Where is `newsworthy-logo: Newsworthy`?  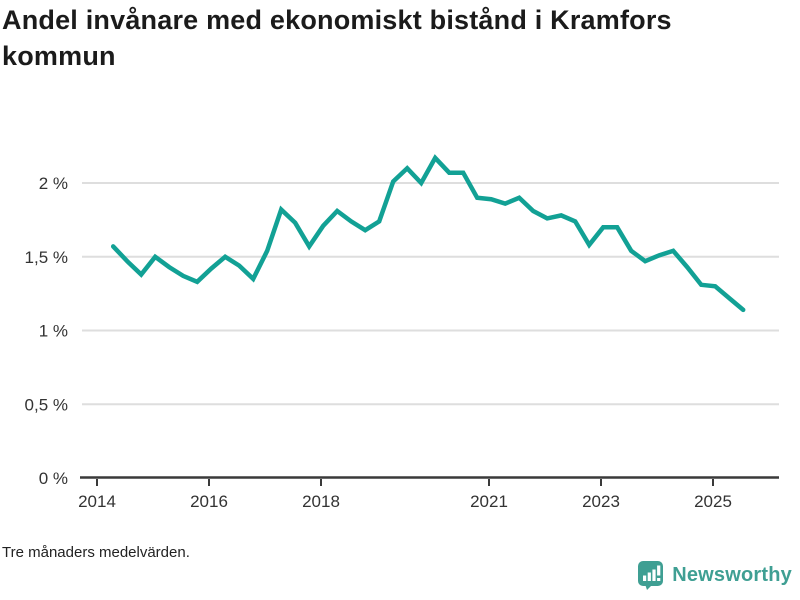 newsworthy-logo: Newsworthy is located at coordinates (715, 575).